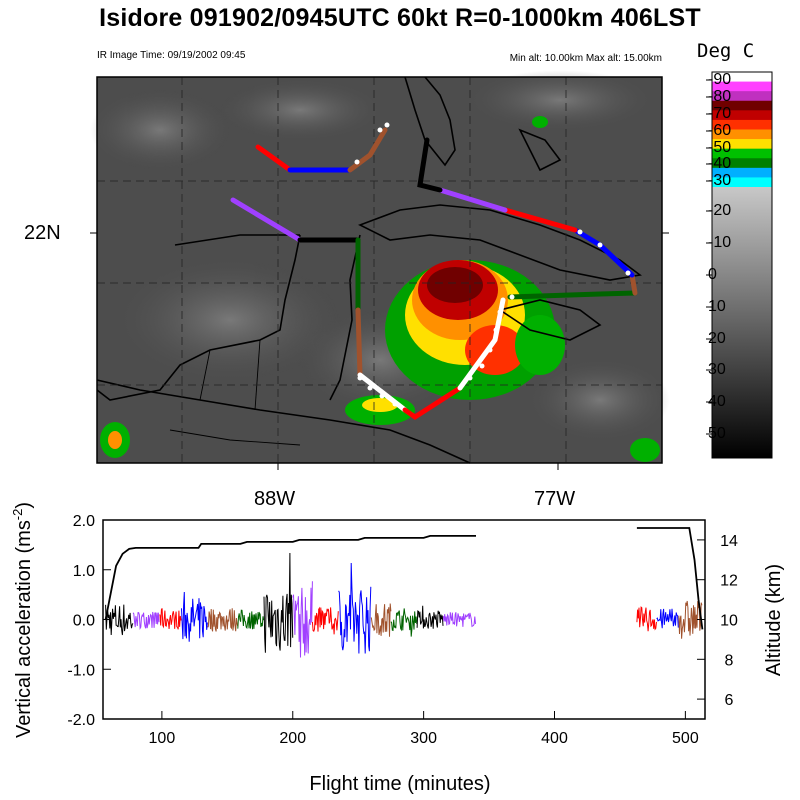 The image size is (800, 800). I want to click on x-tick-label: 200, so click(292, 738).